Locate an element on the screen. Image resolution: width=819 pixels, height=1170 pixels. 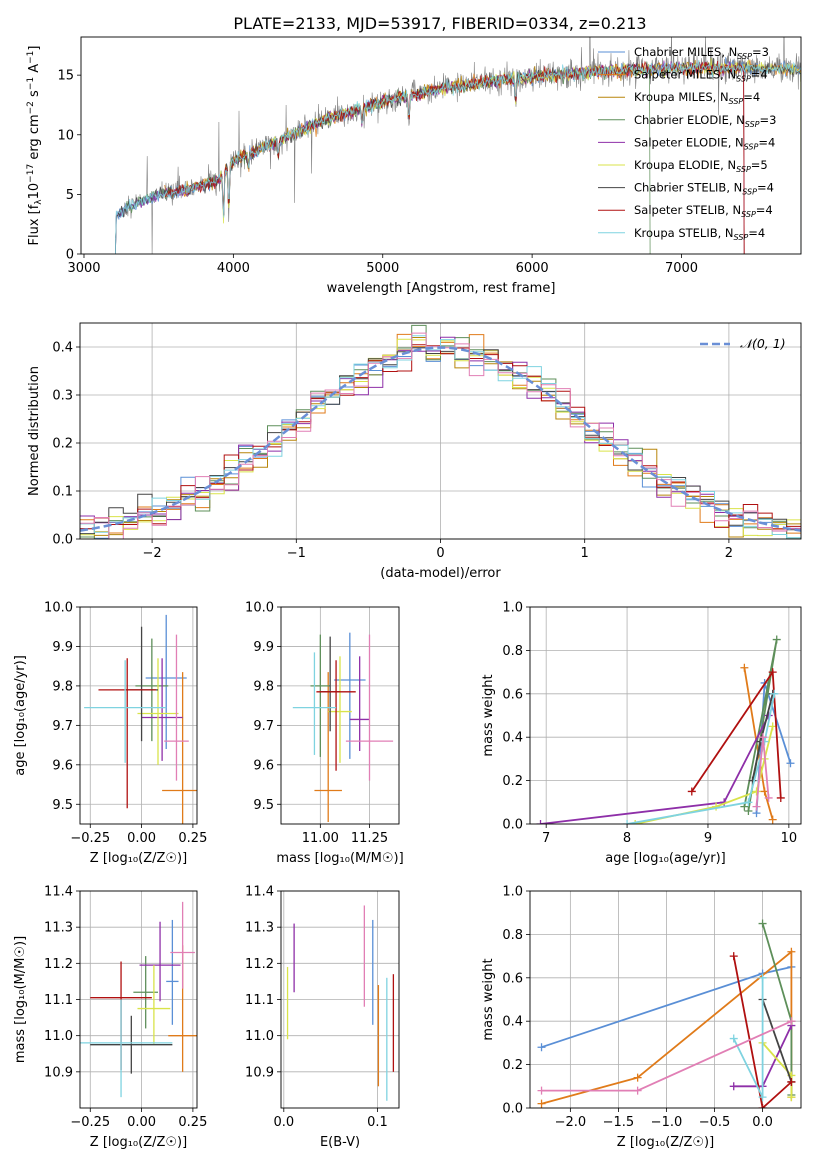
x-tick-label: 0.25 is located at coordinates (192, 1122).